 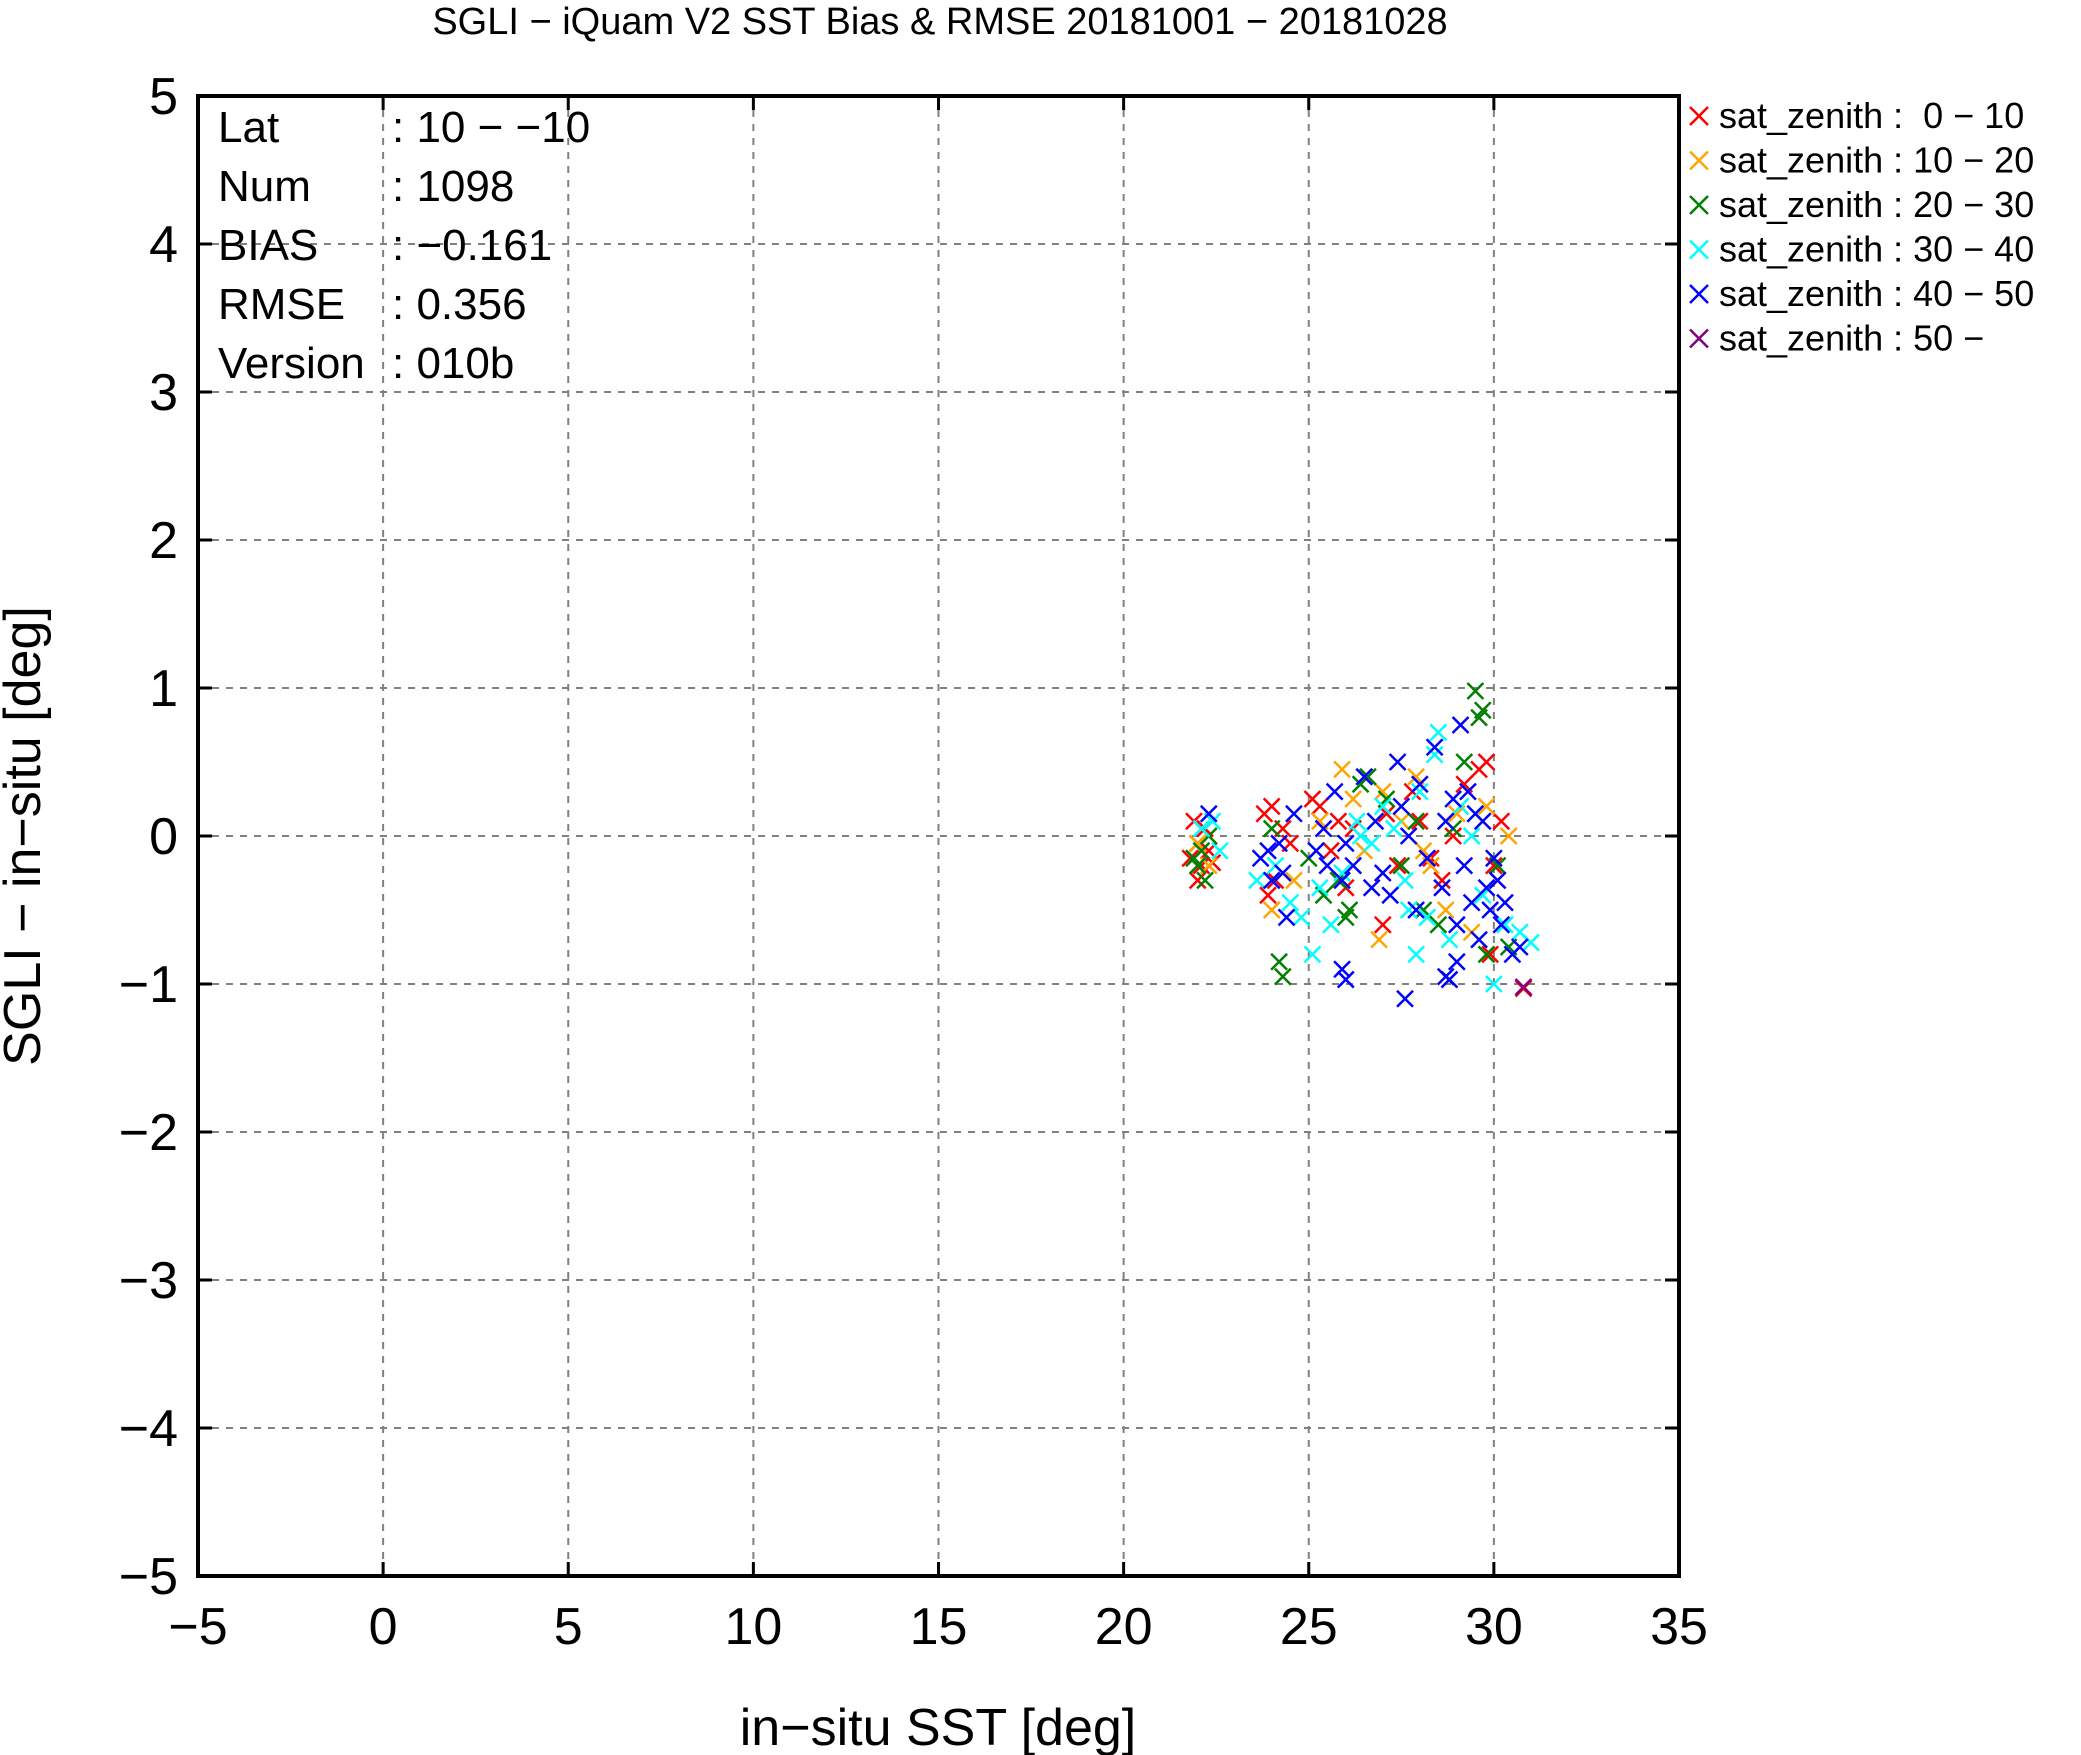 What do you see at coordinates (753, 1627) in the screenshot?
I see `x-tick-label: 10` at bounding box center [753, 1627].